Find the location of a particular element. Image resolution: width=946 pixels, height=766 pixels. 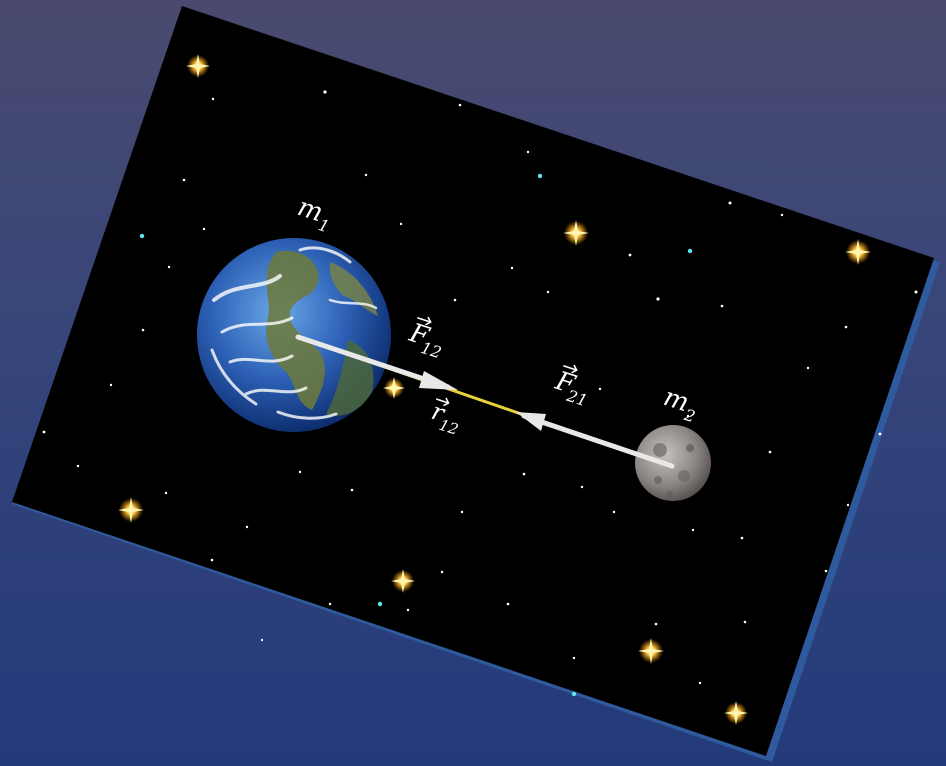

vector-F21 is located at coordinates (595, 440).